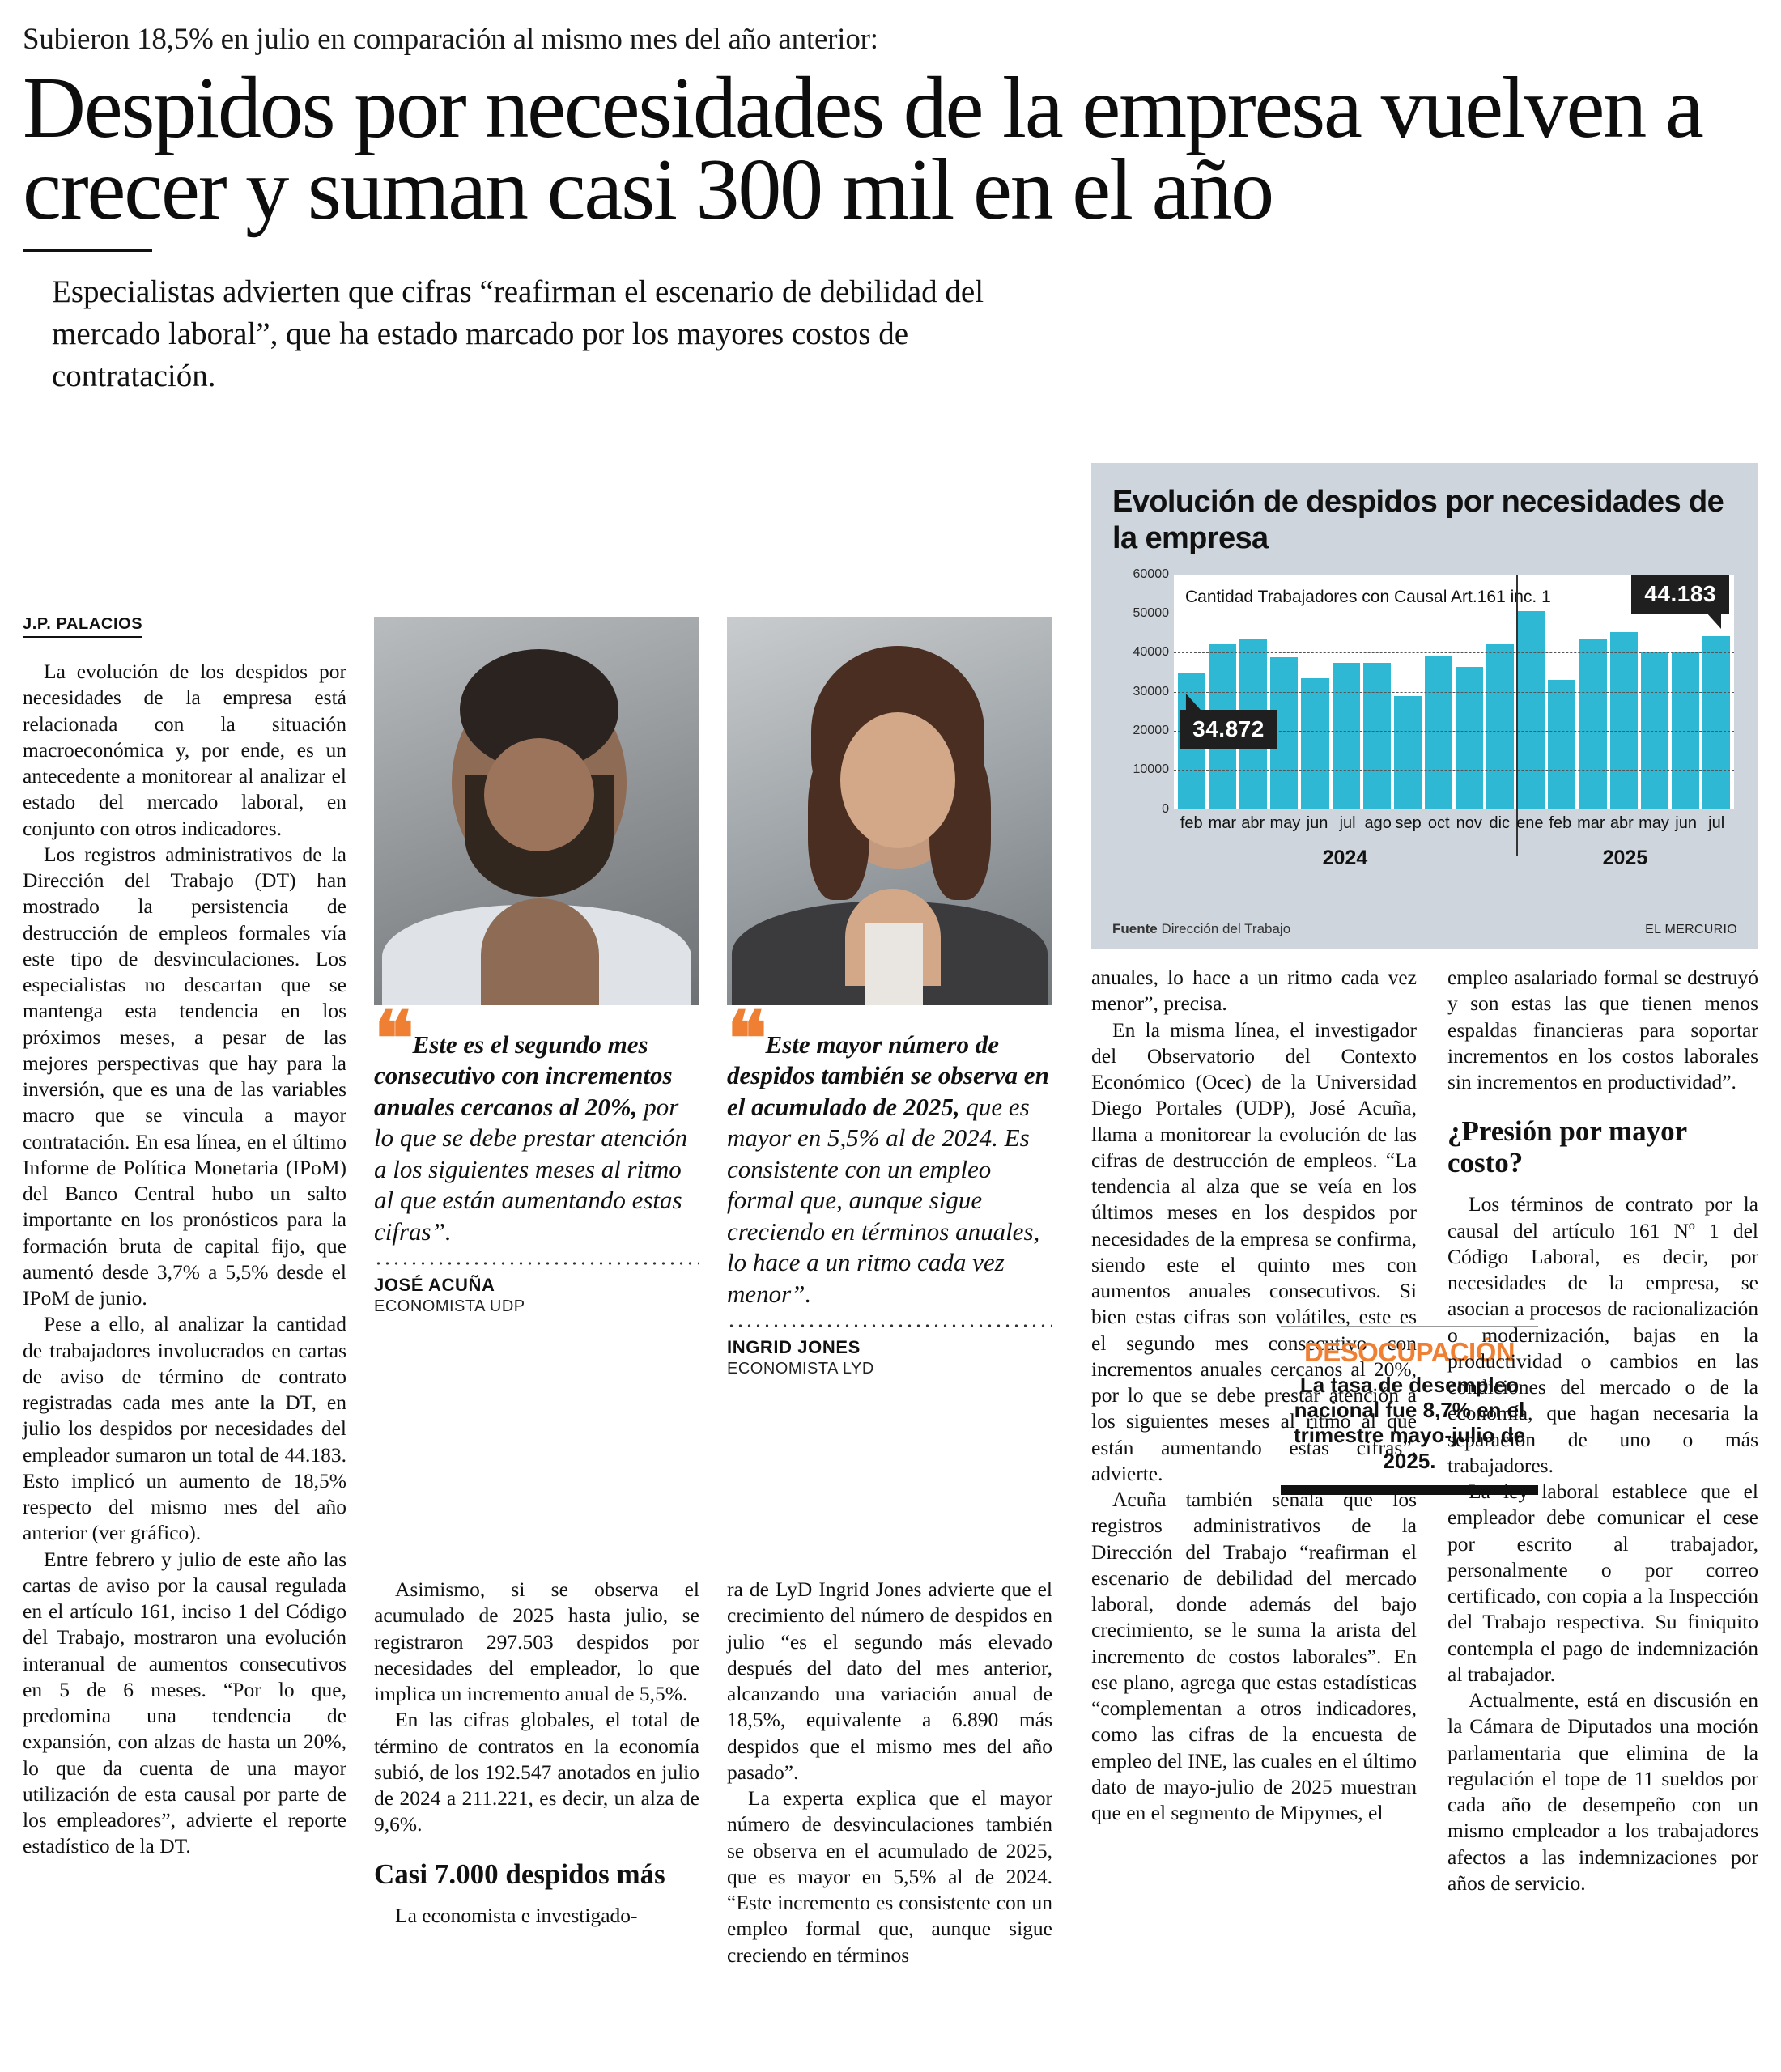  I want to click on chart-x-tick: ago, so click(1378, 822).